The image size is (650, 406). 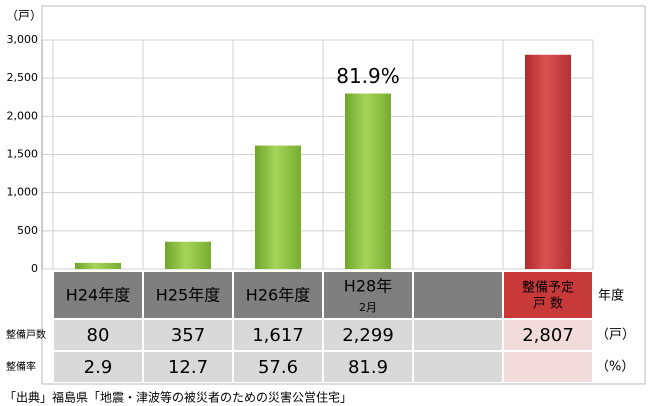 I want to click on row-unit: （%）, so click(x=615, y=367).